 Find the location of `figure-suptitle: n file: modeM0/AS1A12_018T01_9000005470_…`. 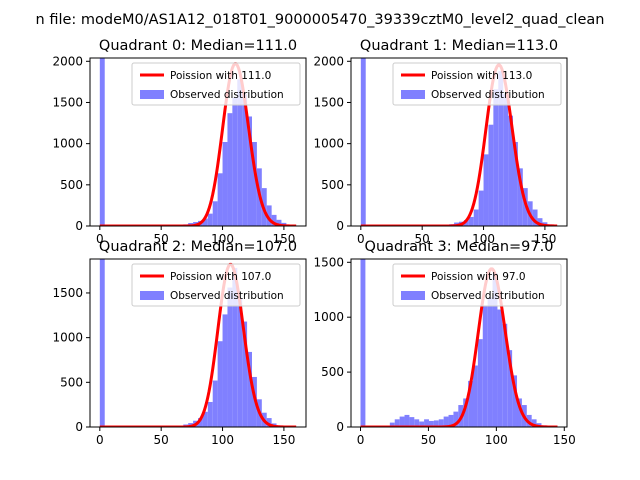

figure-suptitle: n file: modeM0/AS1A12_018T01_9000005470_… is located at coordinates (320, 20).